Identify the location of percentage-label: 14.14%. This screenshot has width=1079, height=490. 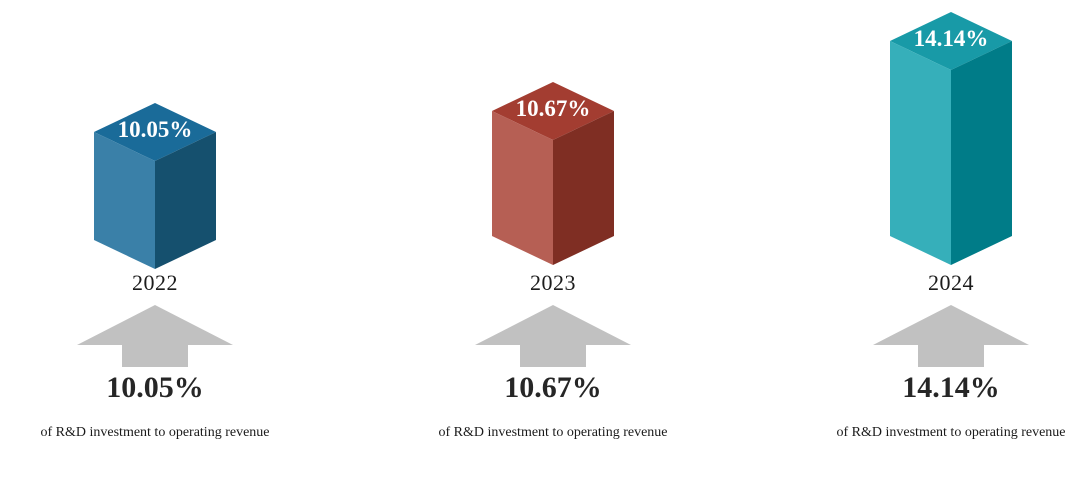
(951, 387).